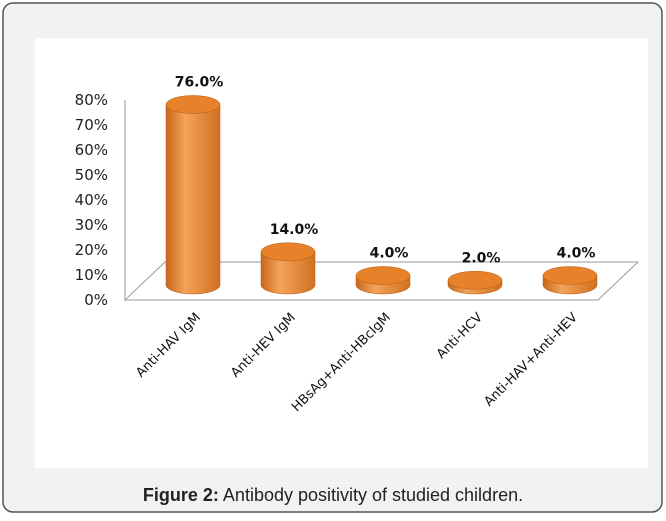  Describe the element at coordinates (91, 150) in the screenshot. I see `y-tick-label: 60%` at that location.